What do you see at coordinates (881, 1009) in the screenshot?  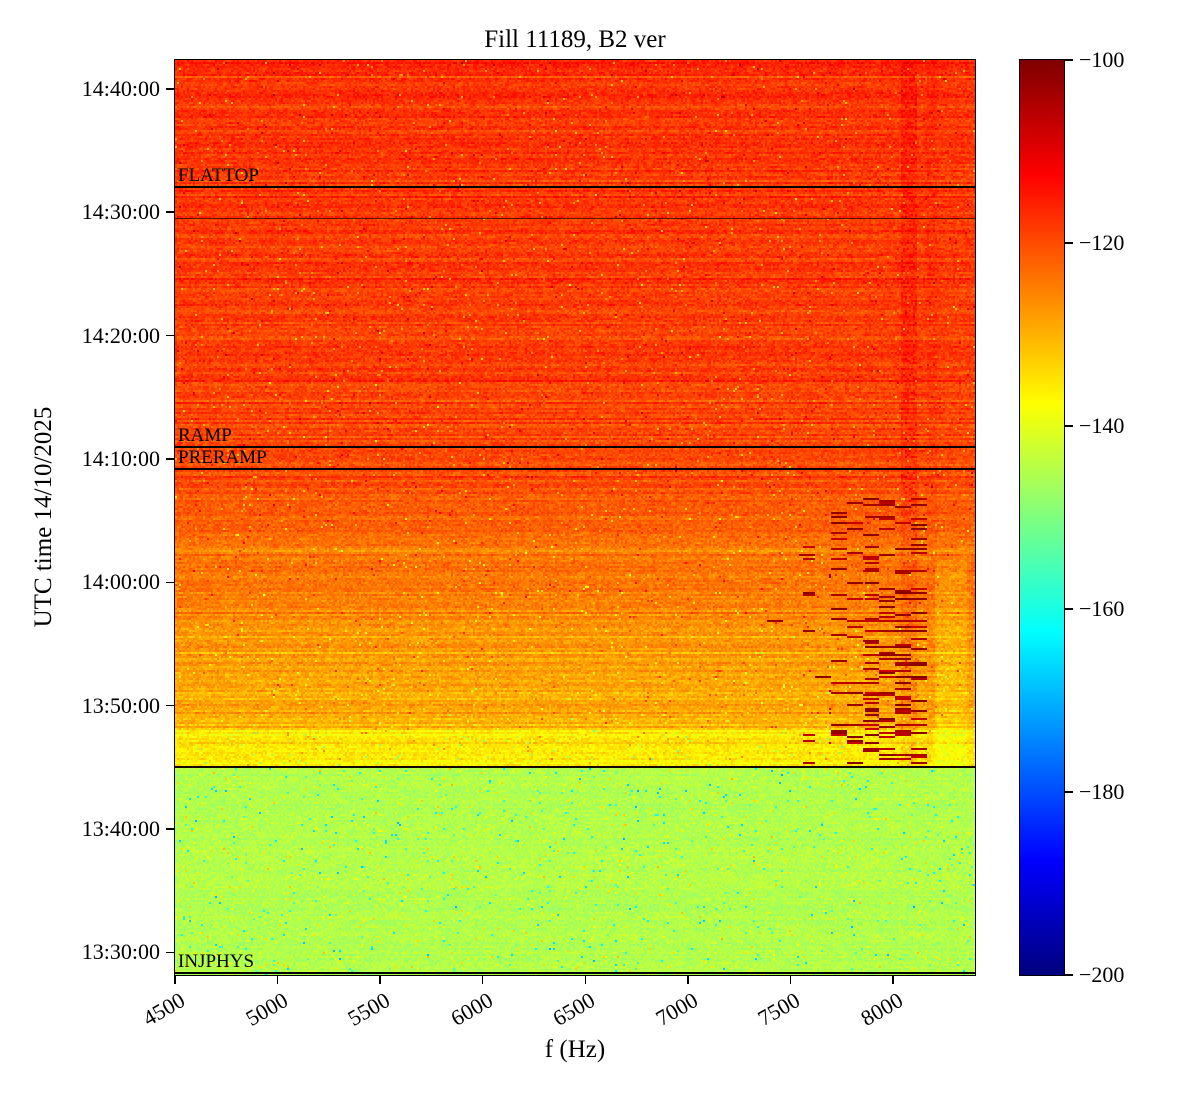 I see `x-tick-label: 8000` at bounding box center [881, 1009].